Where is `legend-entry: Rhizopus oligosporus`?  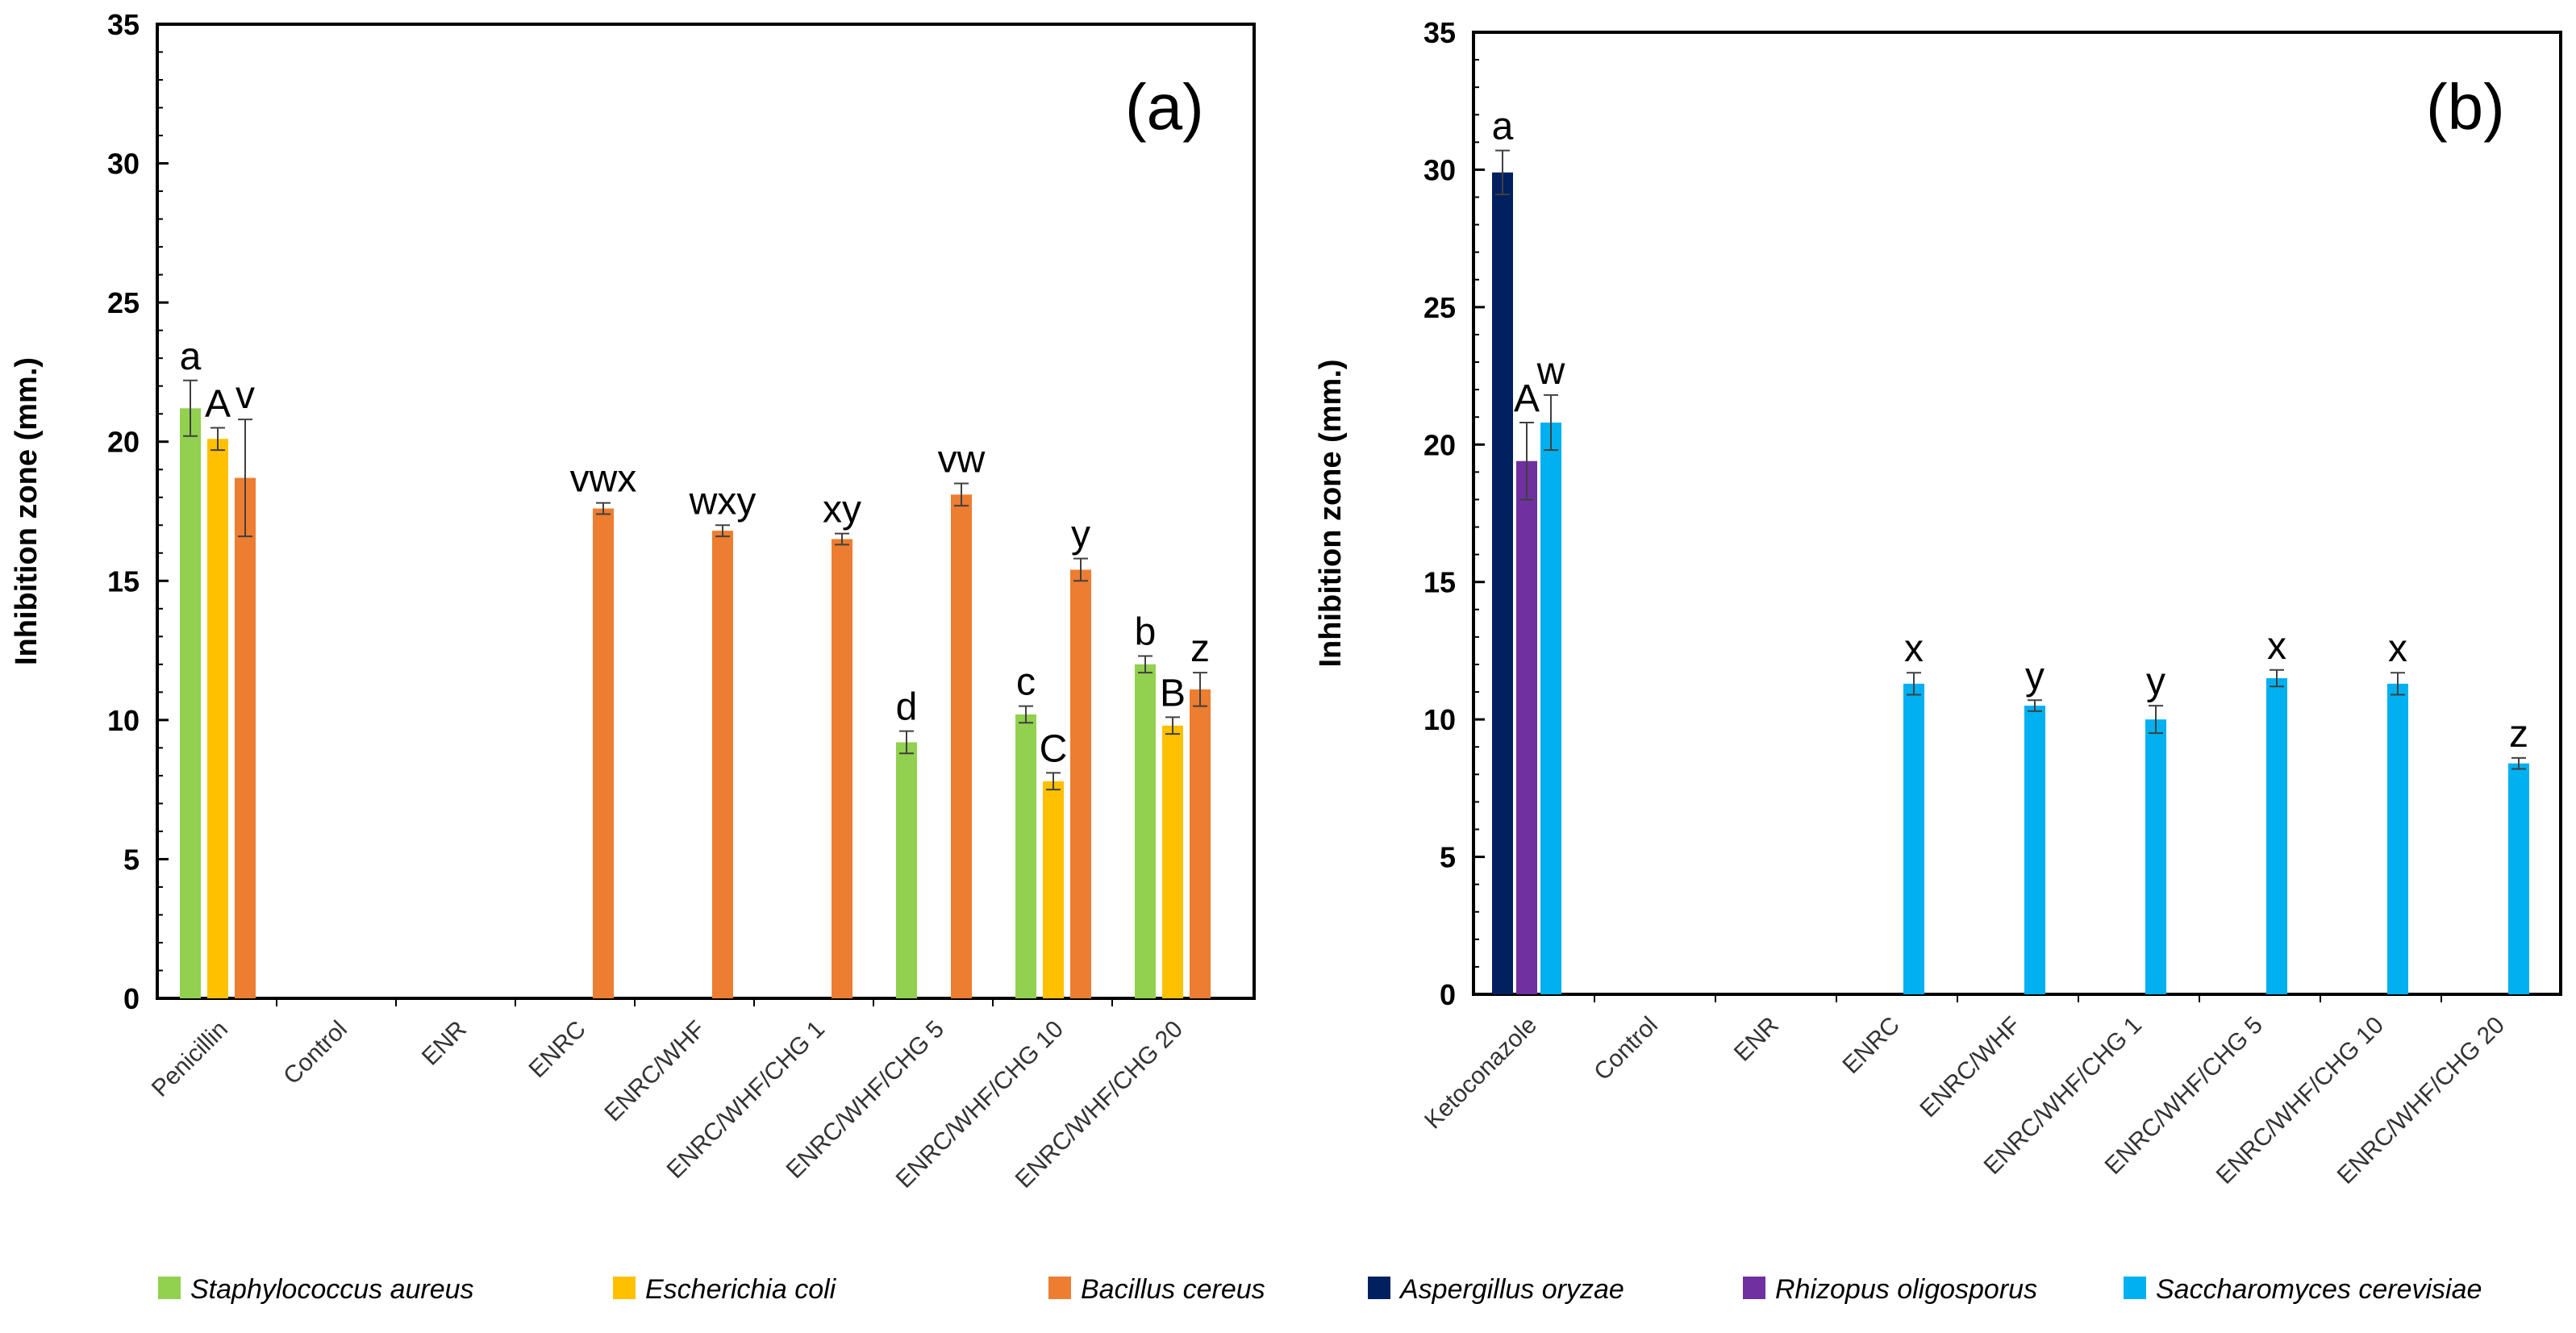 legend-entry: Rhizopus oligosporus is located at coordinates (1906, 1289).